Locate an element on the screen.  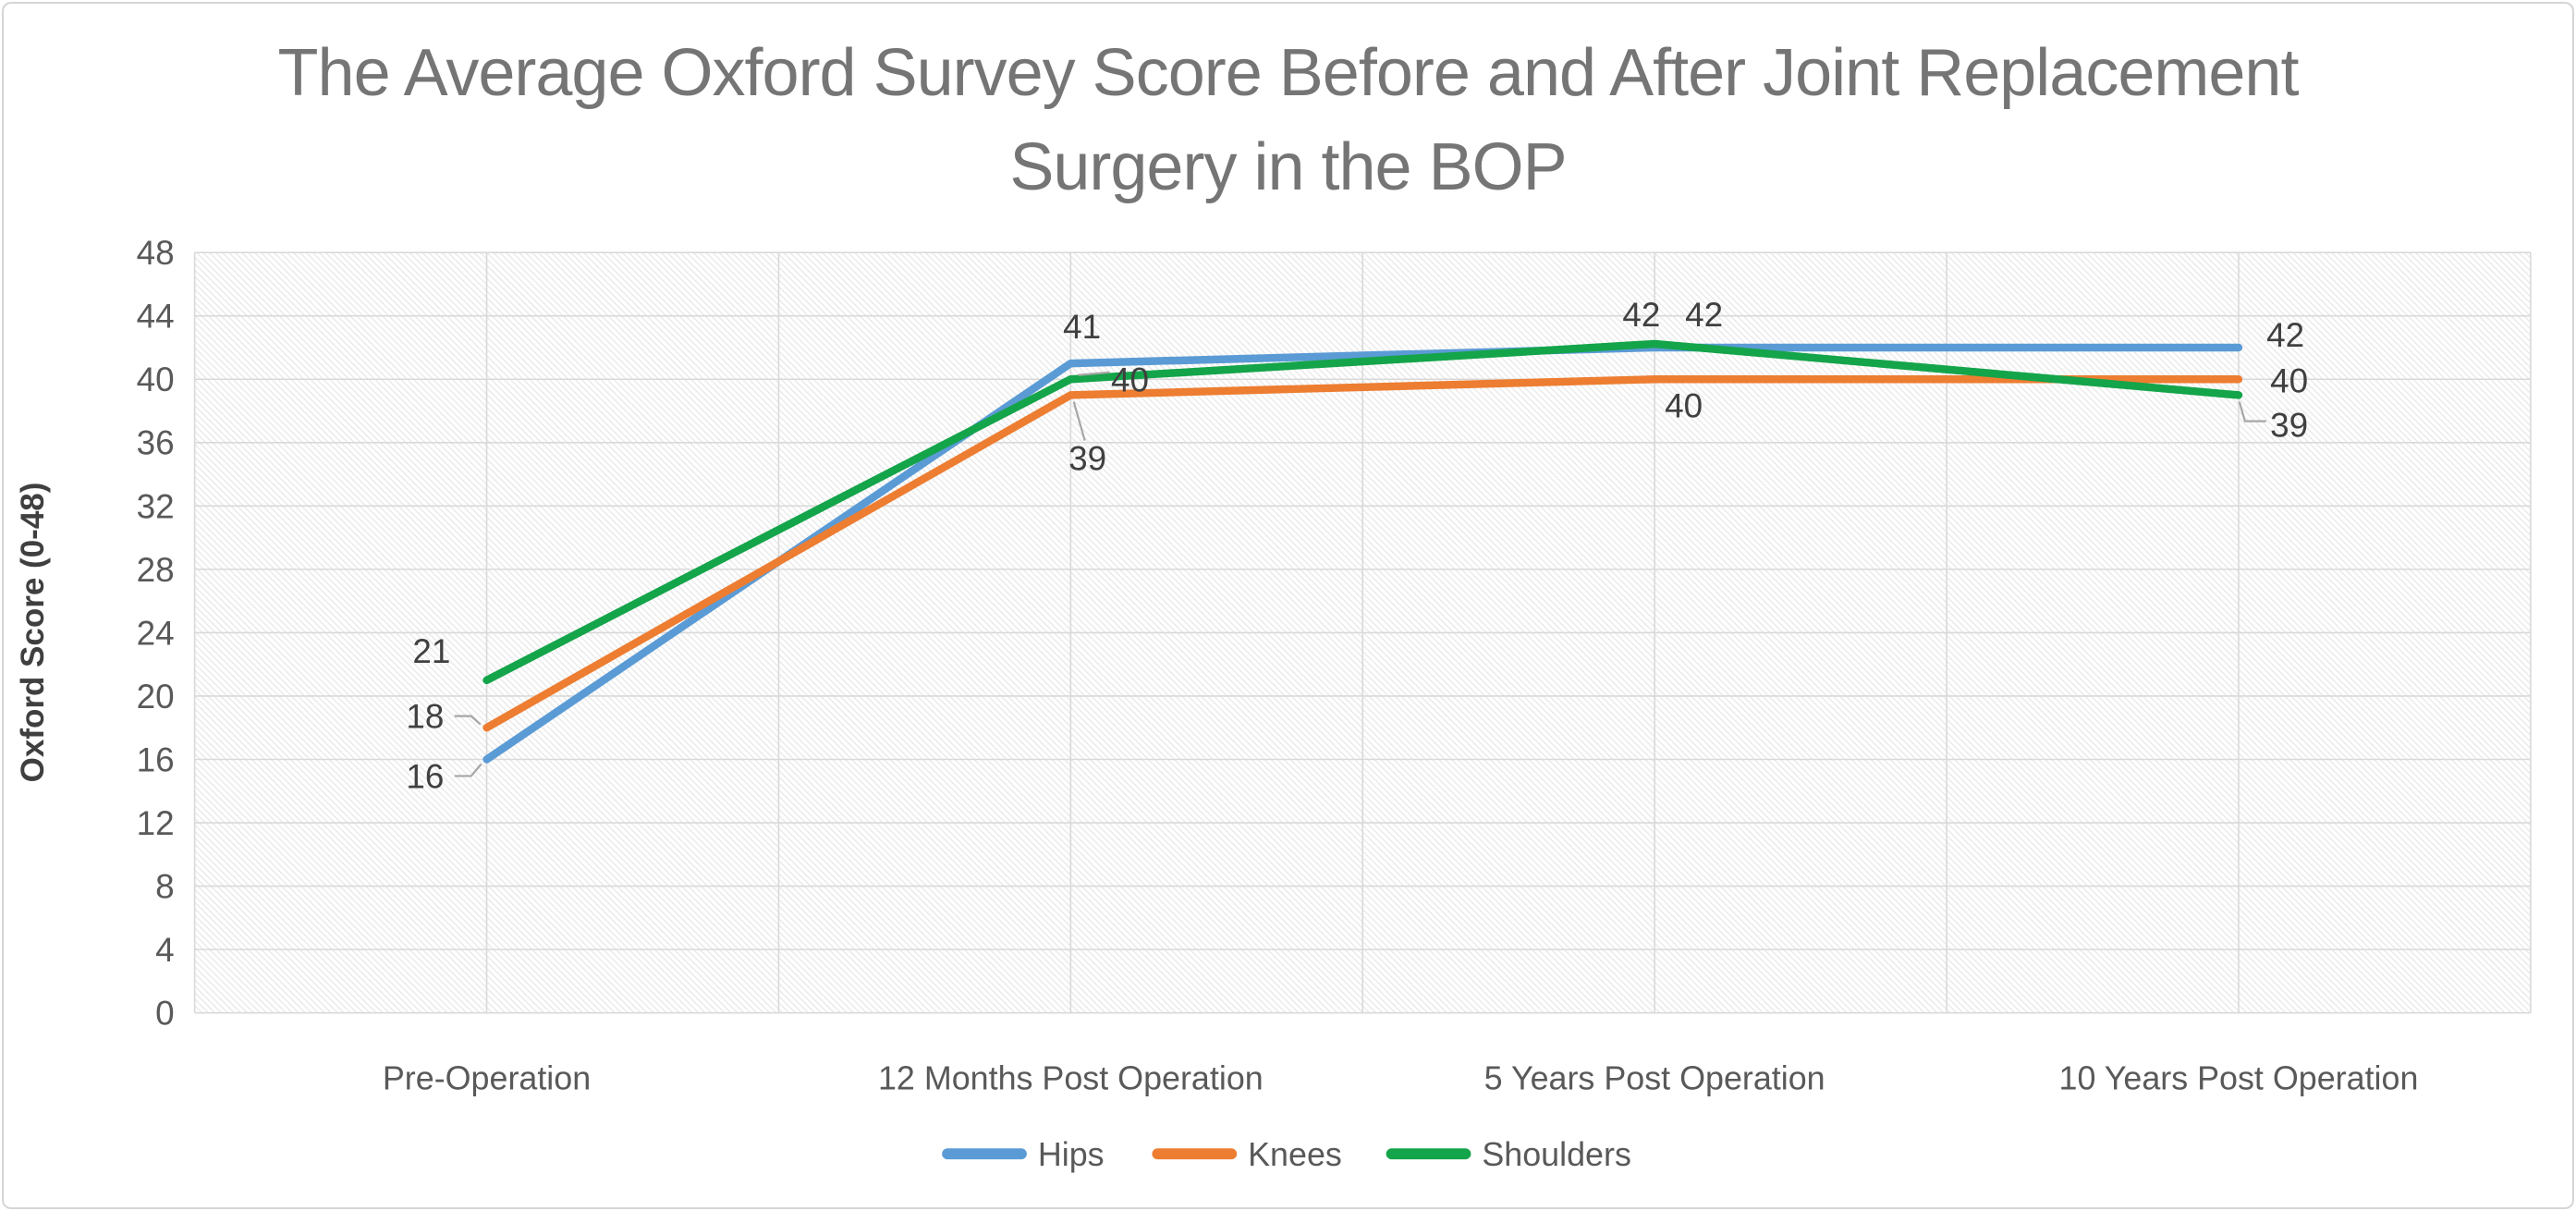
y-tick-label: 12 is located at coordinates (156, 823).